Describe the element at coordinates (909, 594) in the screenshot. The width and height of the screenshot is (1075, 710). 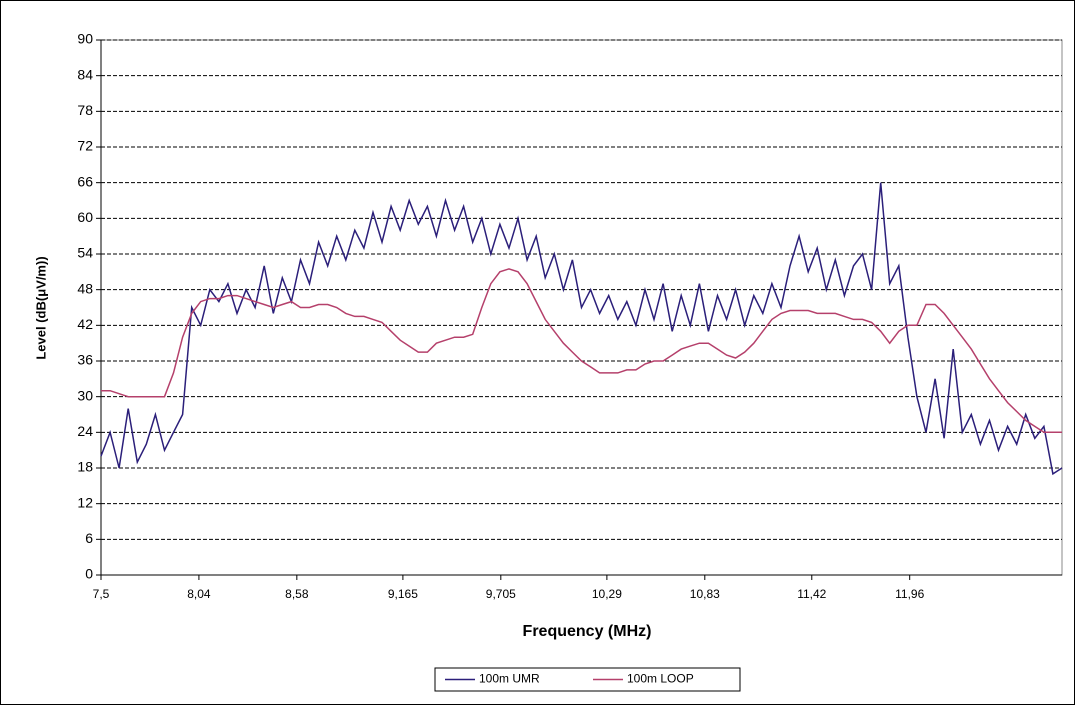
I see `x-tick-label: 11,96` at that location.